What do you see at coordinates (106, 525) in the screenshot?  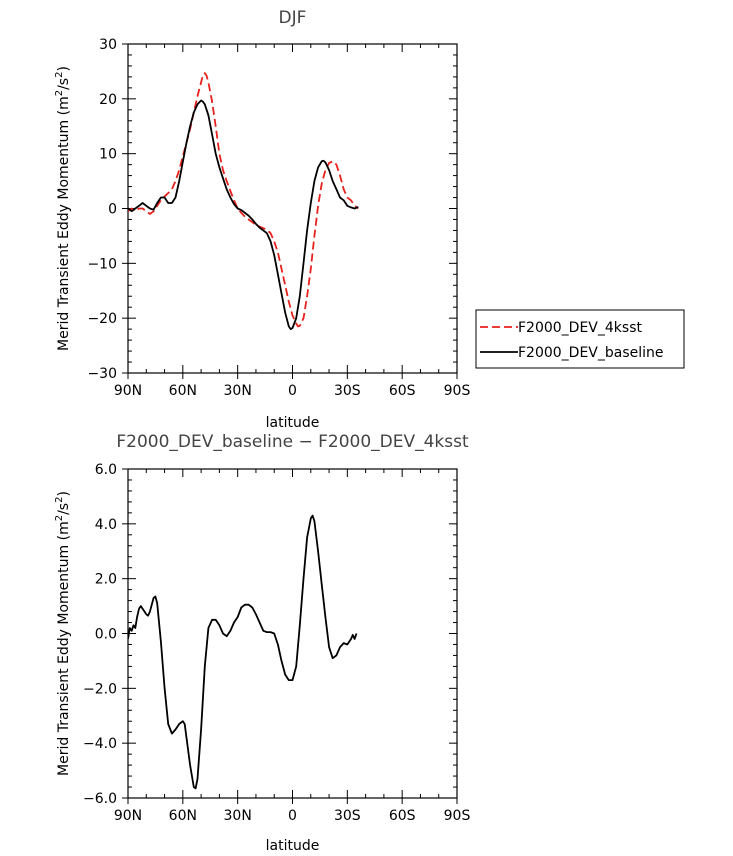 I see `y-tick-label: 4.0` at bounding box center [106, 525].